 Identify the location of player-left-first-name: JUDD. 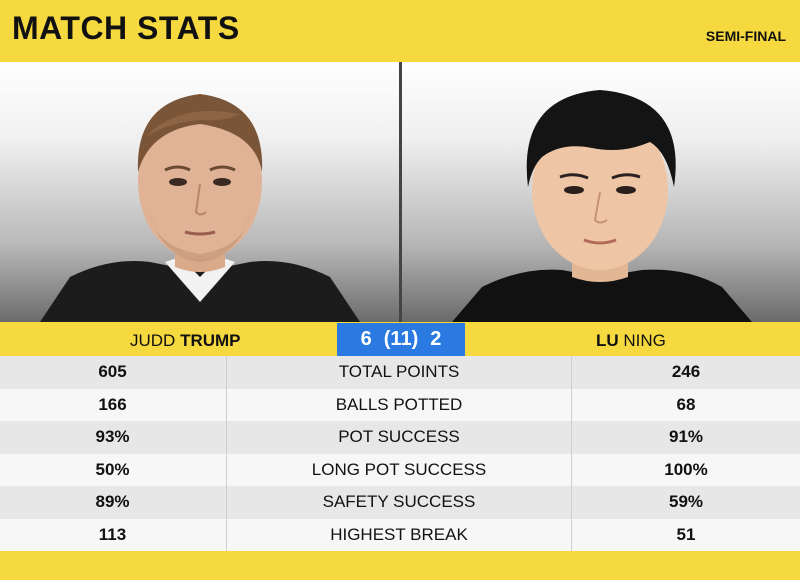
(153, 340).